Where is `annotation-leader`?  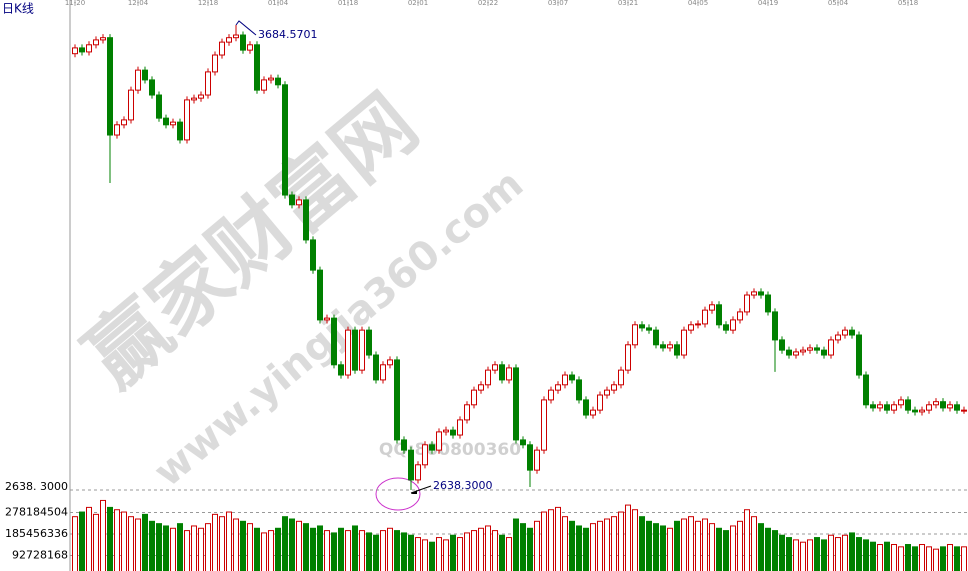
annotation-leader is located at coordinates (246, 28).